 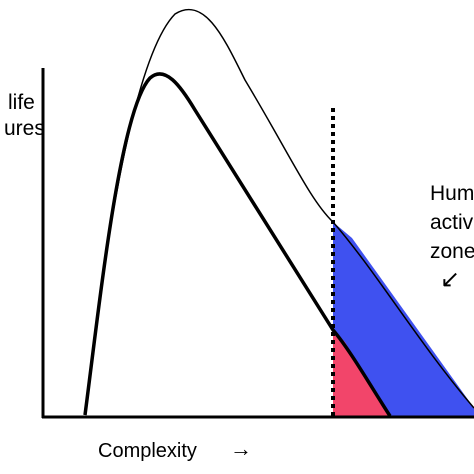 I want to click on zone-label-line-2: activ, so click(x=452, y=222).